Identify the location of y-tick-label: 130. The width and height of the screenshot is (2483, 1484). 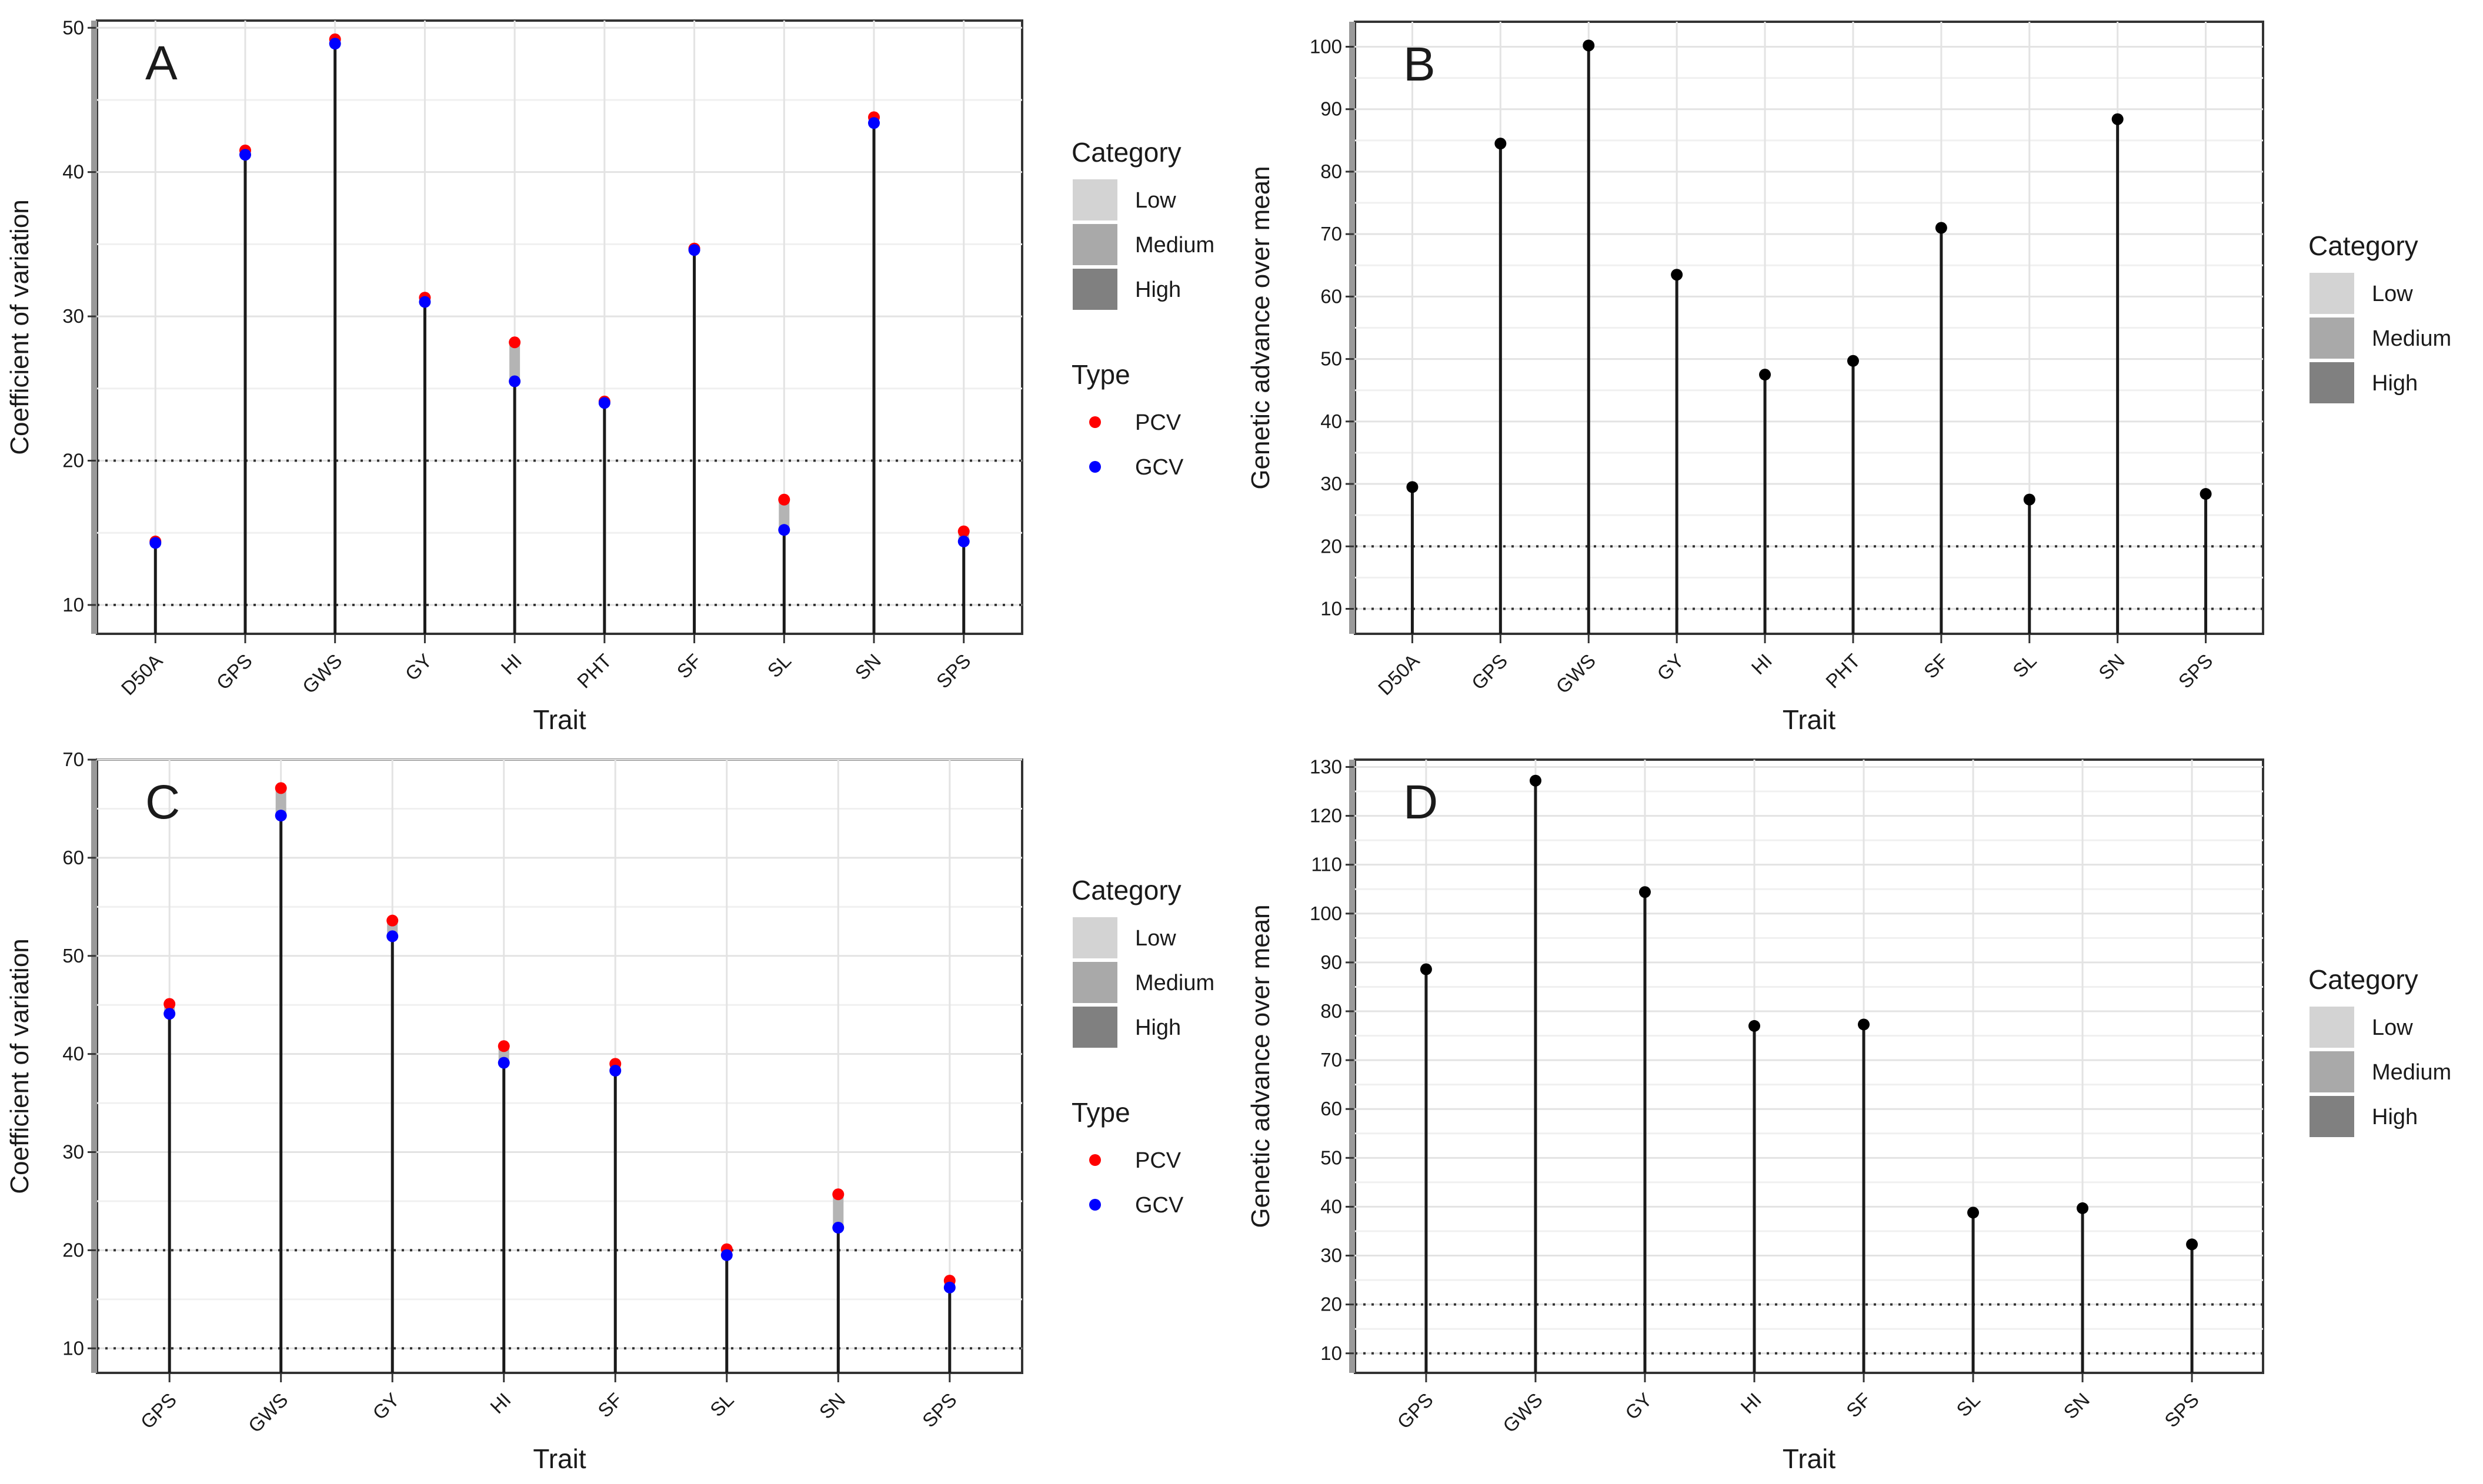
(1326, 766).